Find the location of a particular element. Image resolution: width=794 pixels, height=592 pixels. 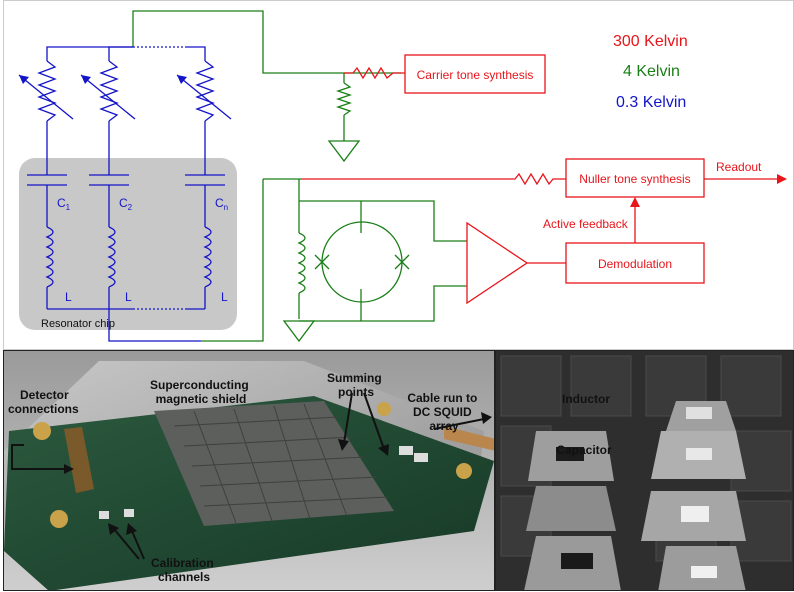

nuller-tone-box: Nuller tone synthesis is located at coordinates (634, 179).